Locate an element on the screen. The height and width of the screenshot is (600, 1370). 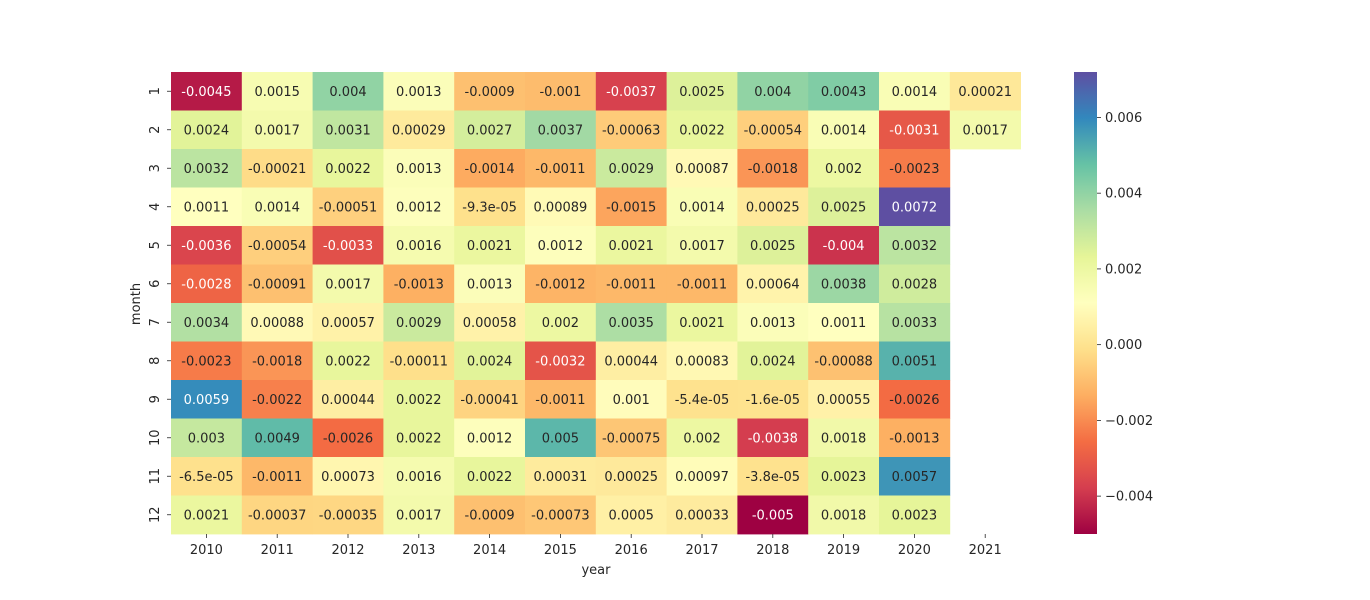
x-tick-label: 2012 is located at coordinates (347, 550).